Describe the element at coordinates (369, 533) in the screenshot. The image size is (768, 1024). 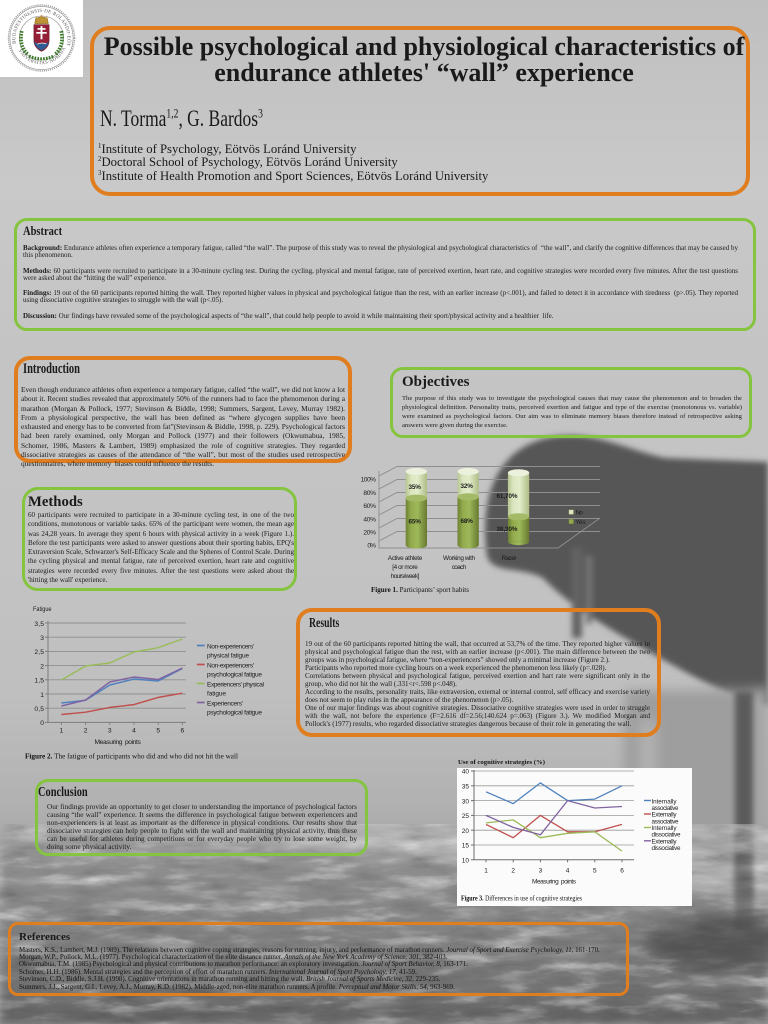
I see `svg-text: 20%` at that location.